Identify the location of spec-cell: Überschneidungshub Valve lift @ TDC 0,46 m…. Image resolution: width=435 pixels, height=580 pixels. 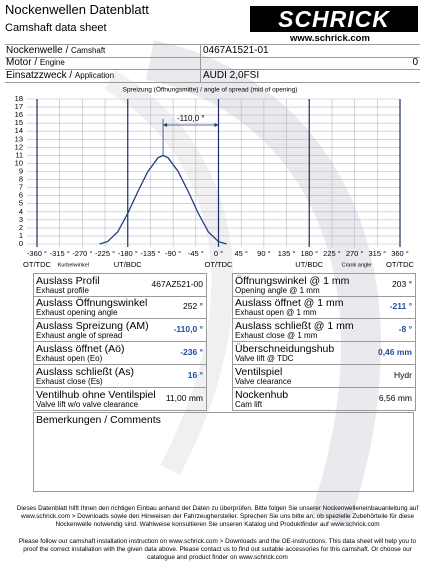
(324, 353).